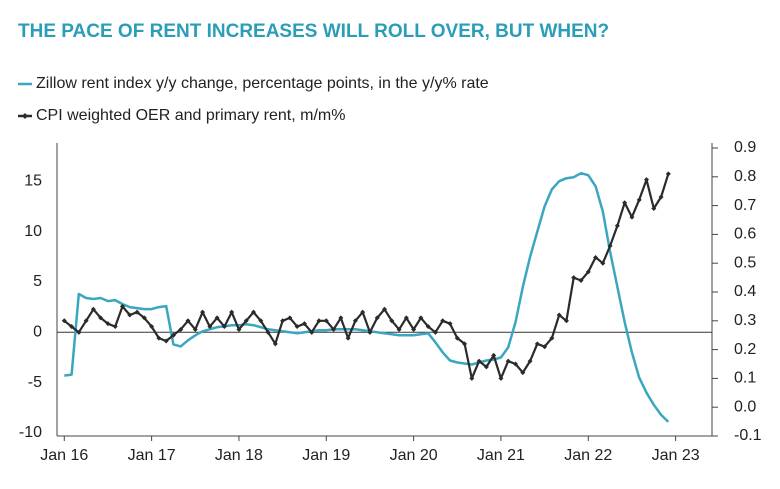 This screenshot has height=489, width=780. I want to click on x-tick-label: Jan 16, so click(64, 455).